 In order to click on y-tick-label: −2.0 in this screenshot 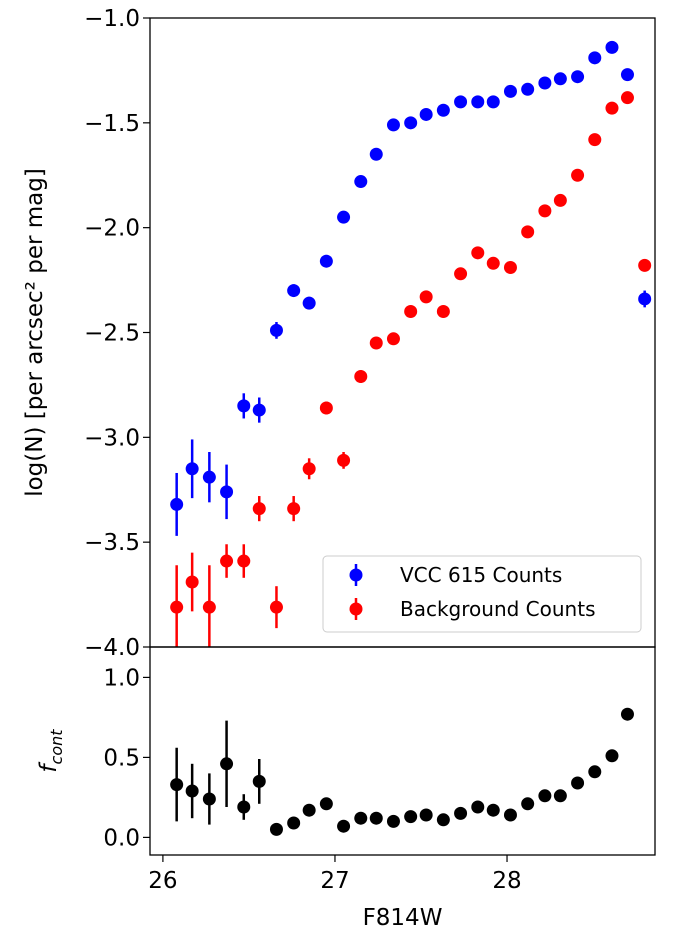, I will do `click(112, 229)`.